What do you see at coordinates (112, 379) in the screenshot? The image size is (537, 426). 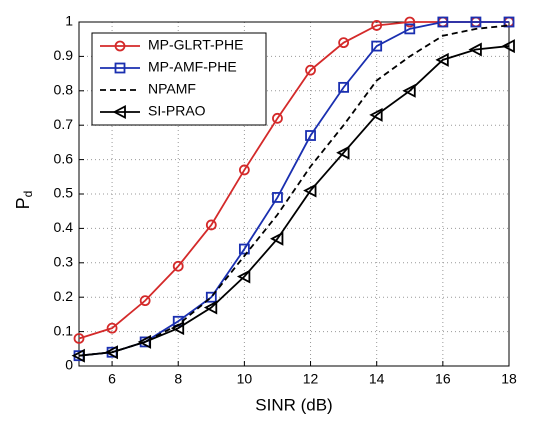 I see `x-tick-label: 6` at bounding box center [112, 379].